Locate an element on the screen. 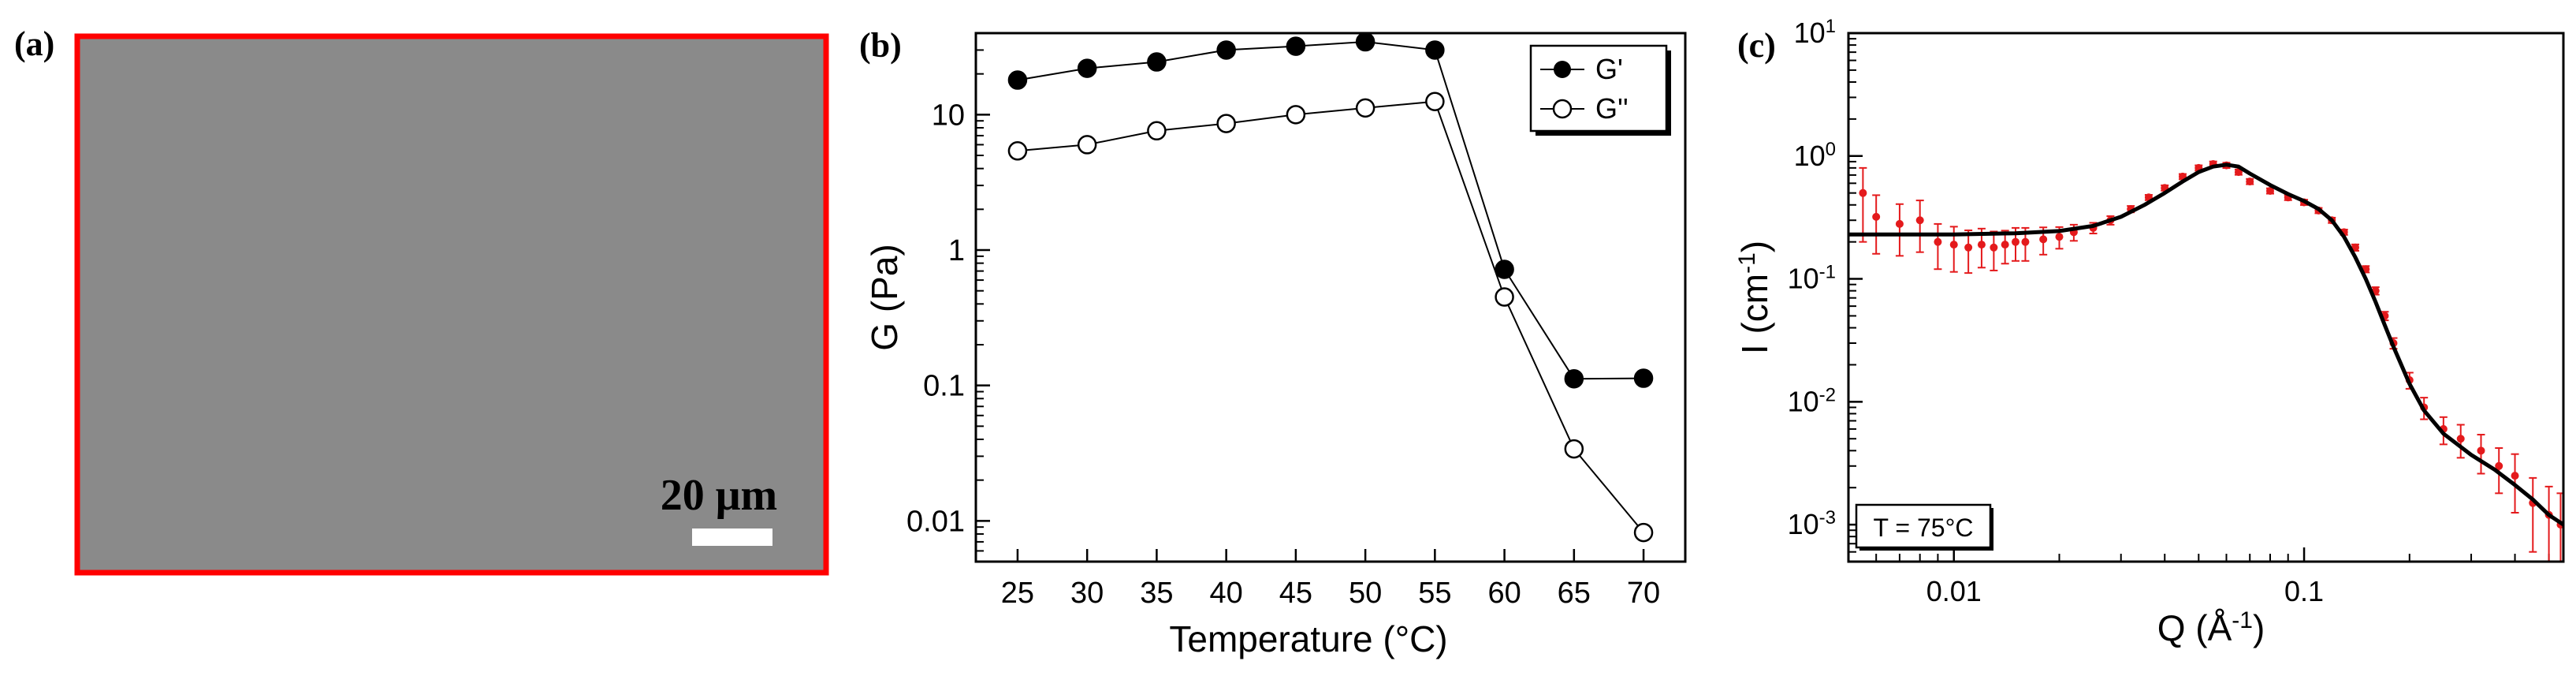 This screenshot has height=676, width=2576. y-axis-ticks: 10⁻³ 10⁻² 10⁻¹ 10⁰ 10¹ is located at coordinates (1825, 285).